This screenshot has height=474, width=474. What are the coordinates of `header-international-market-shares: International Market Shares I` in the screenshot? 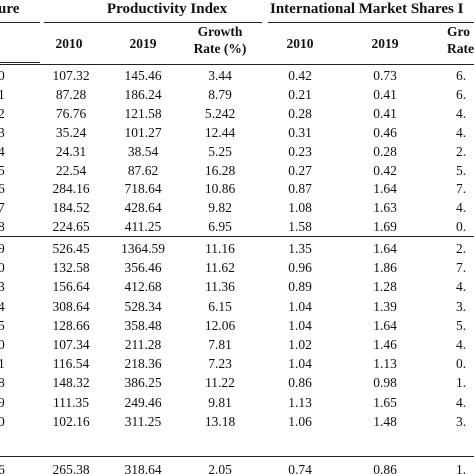 It's located at (367, 9).